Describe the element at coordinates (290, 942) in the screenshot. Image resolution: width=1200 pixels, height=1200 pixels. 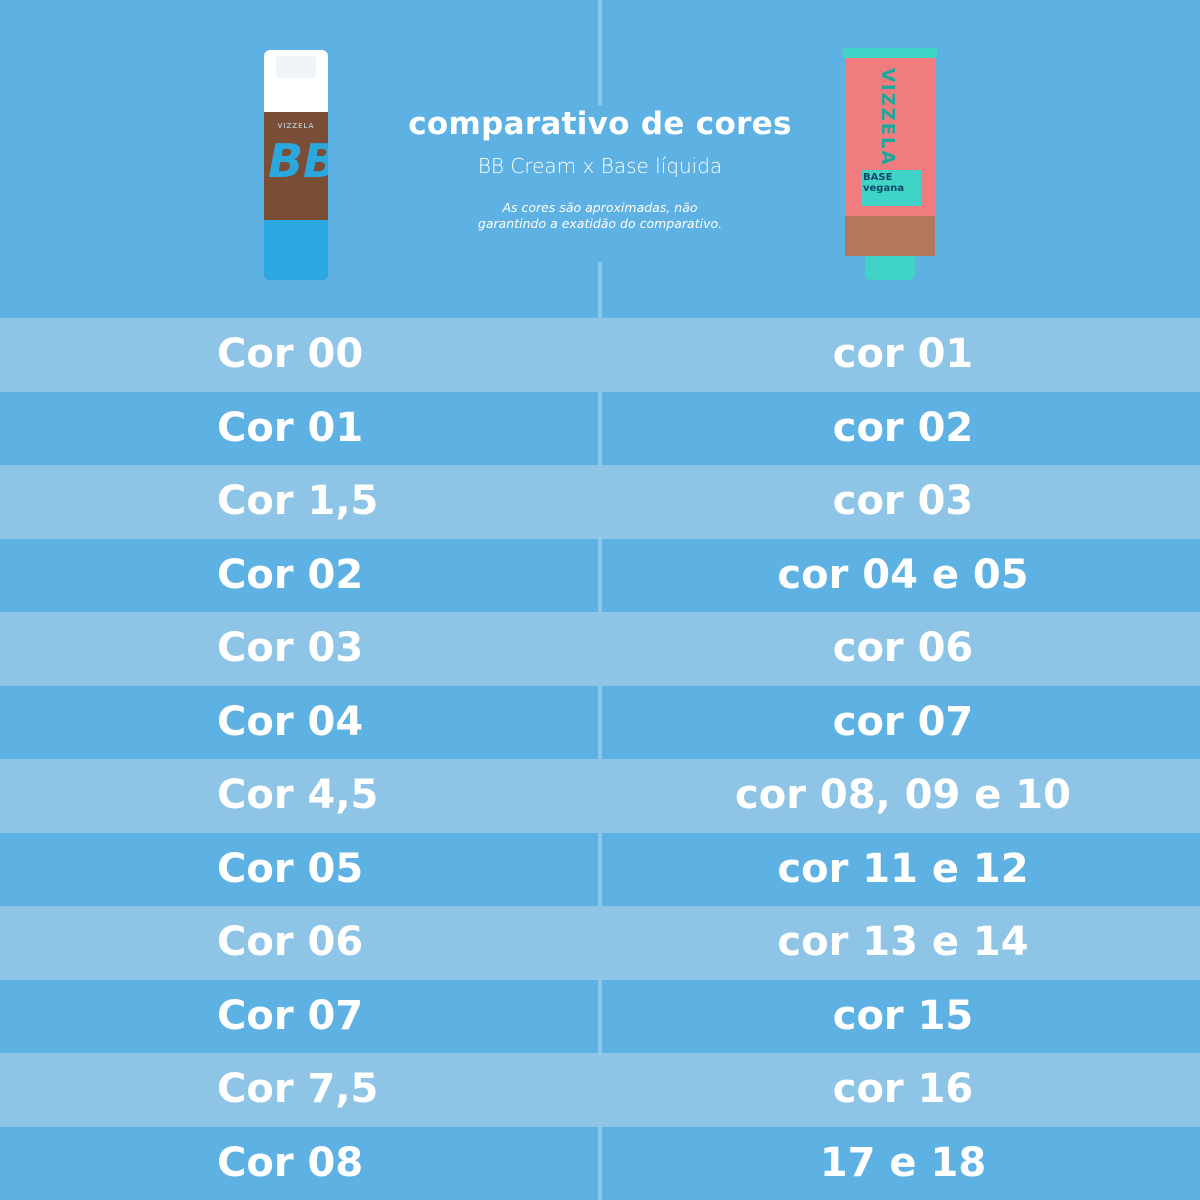
I see `bb-cream-shade: Cor 06` at that location.